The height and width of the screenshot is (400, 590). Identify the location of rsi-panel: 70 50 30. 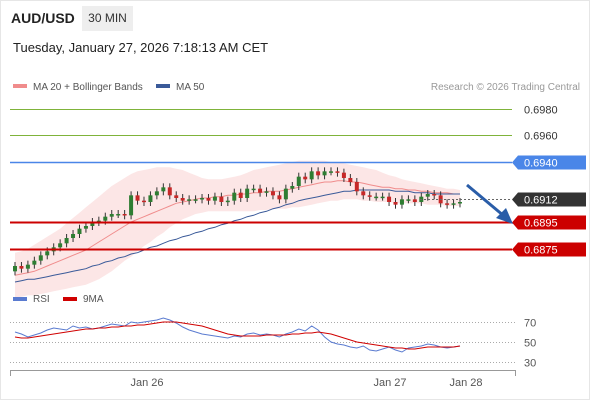
(273, 343).